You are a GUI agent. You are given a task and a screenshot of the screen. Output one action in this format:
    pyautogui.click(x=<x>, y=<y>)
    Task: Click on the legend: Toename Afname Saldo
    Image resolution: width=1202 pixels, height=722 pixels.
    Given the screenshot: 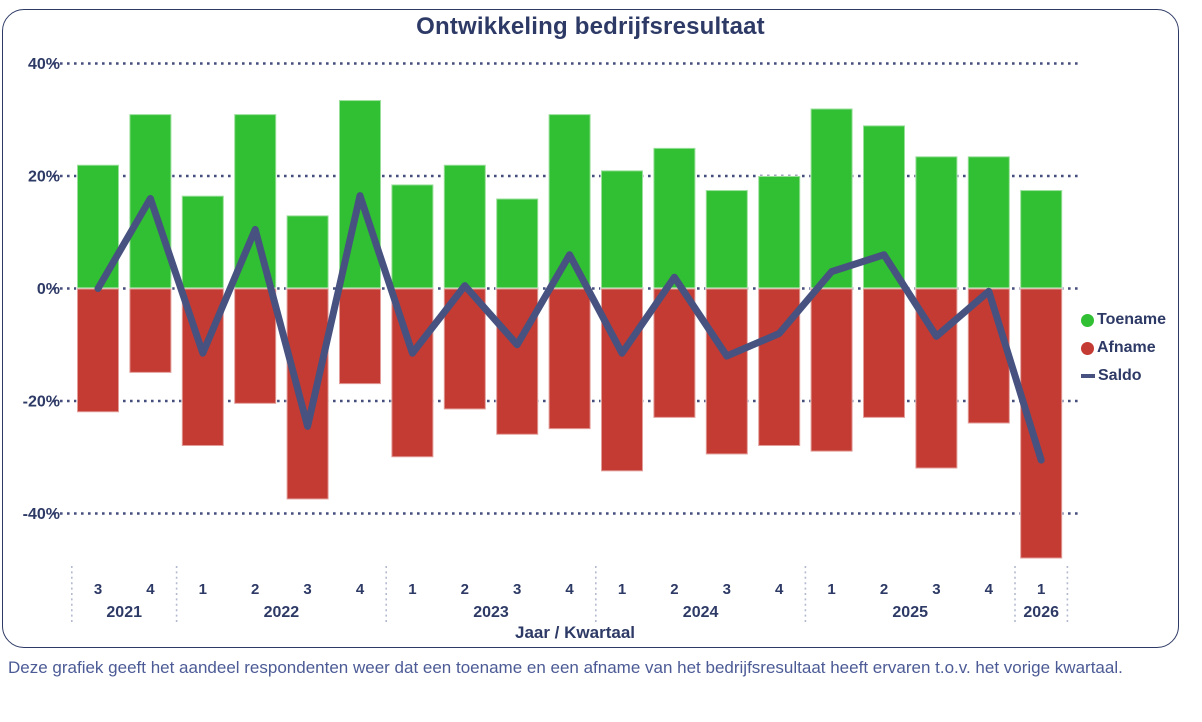 What is the action you would take?
    pyautogui.click(x=1123, y=348)
    